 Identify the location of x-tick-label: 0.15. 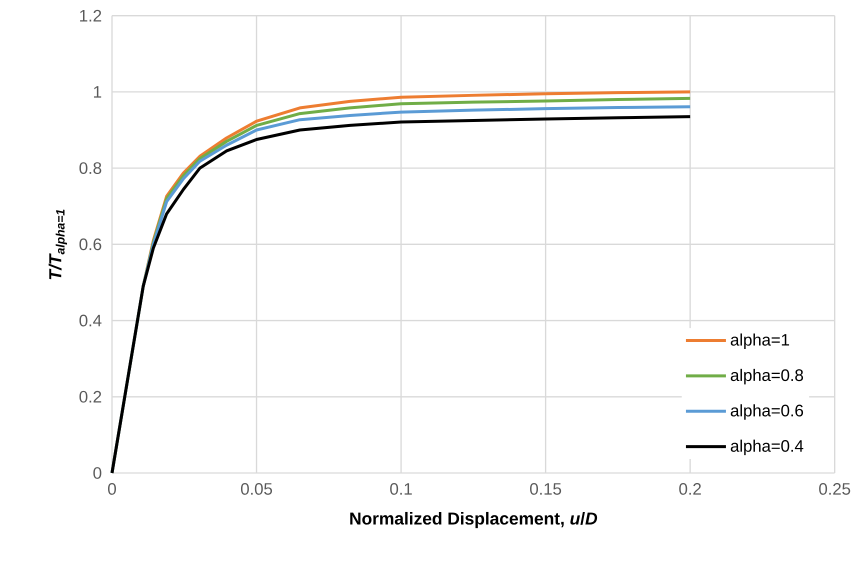
(546, 489).